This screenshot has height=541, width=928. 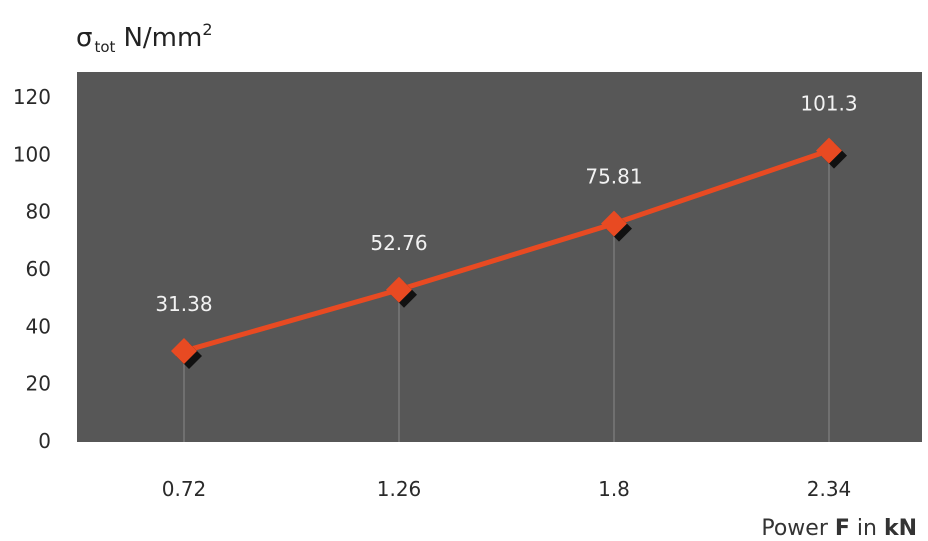 What do you see at coordinates (184, 489) in the screenshot?
I see `x-tick-label: 0.72` at bounding box center [184, 489].